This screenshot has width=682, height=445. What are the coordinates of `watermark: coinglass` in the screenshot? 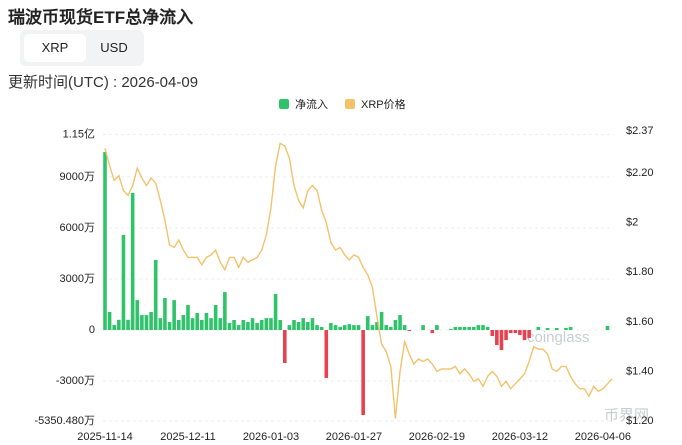 It's located at (558, 337).